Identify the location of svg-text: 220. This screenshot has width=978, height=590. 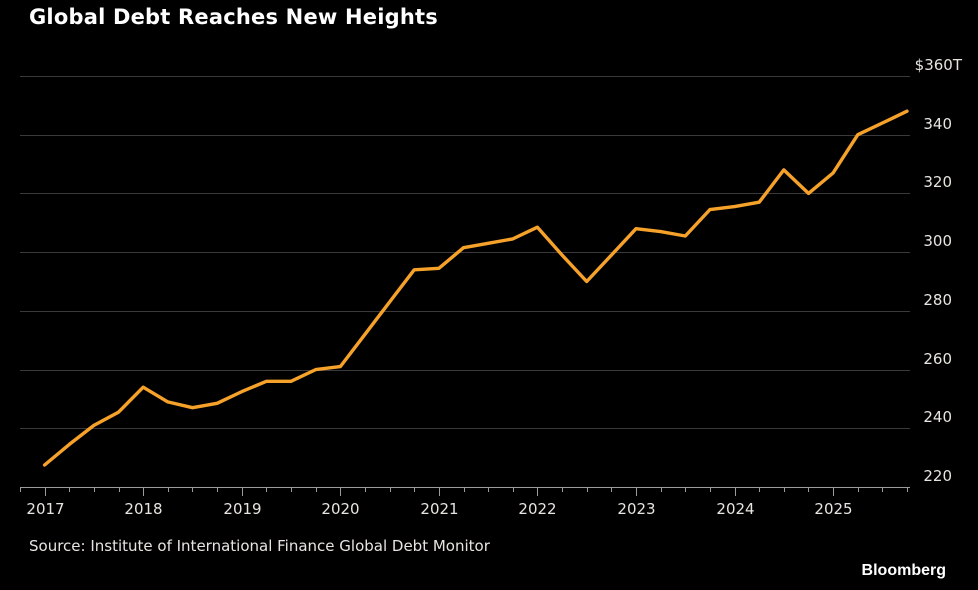
(937, 476).